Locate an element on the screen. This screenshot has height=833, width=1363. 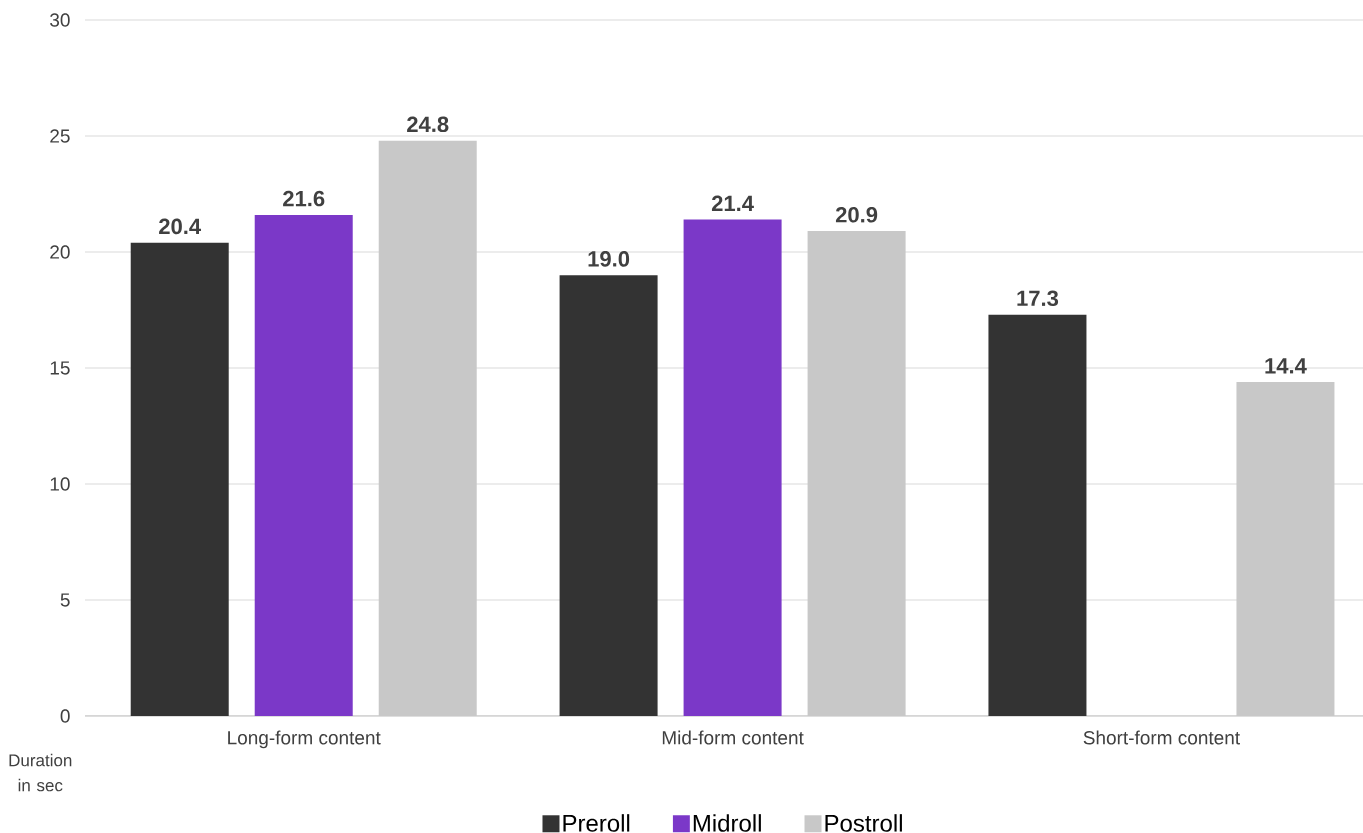
data-label: 20.9 is located at coordinates (856, 215).